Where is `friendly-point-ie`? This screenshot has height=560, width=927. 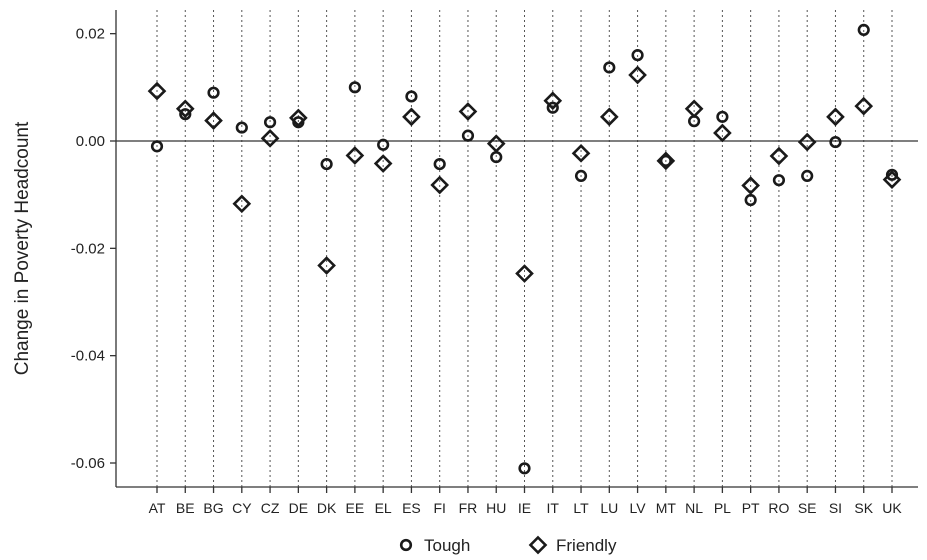
friendly-point-ie is located at coordinates (524, 273).